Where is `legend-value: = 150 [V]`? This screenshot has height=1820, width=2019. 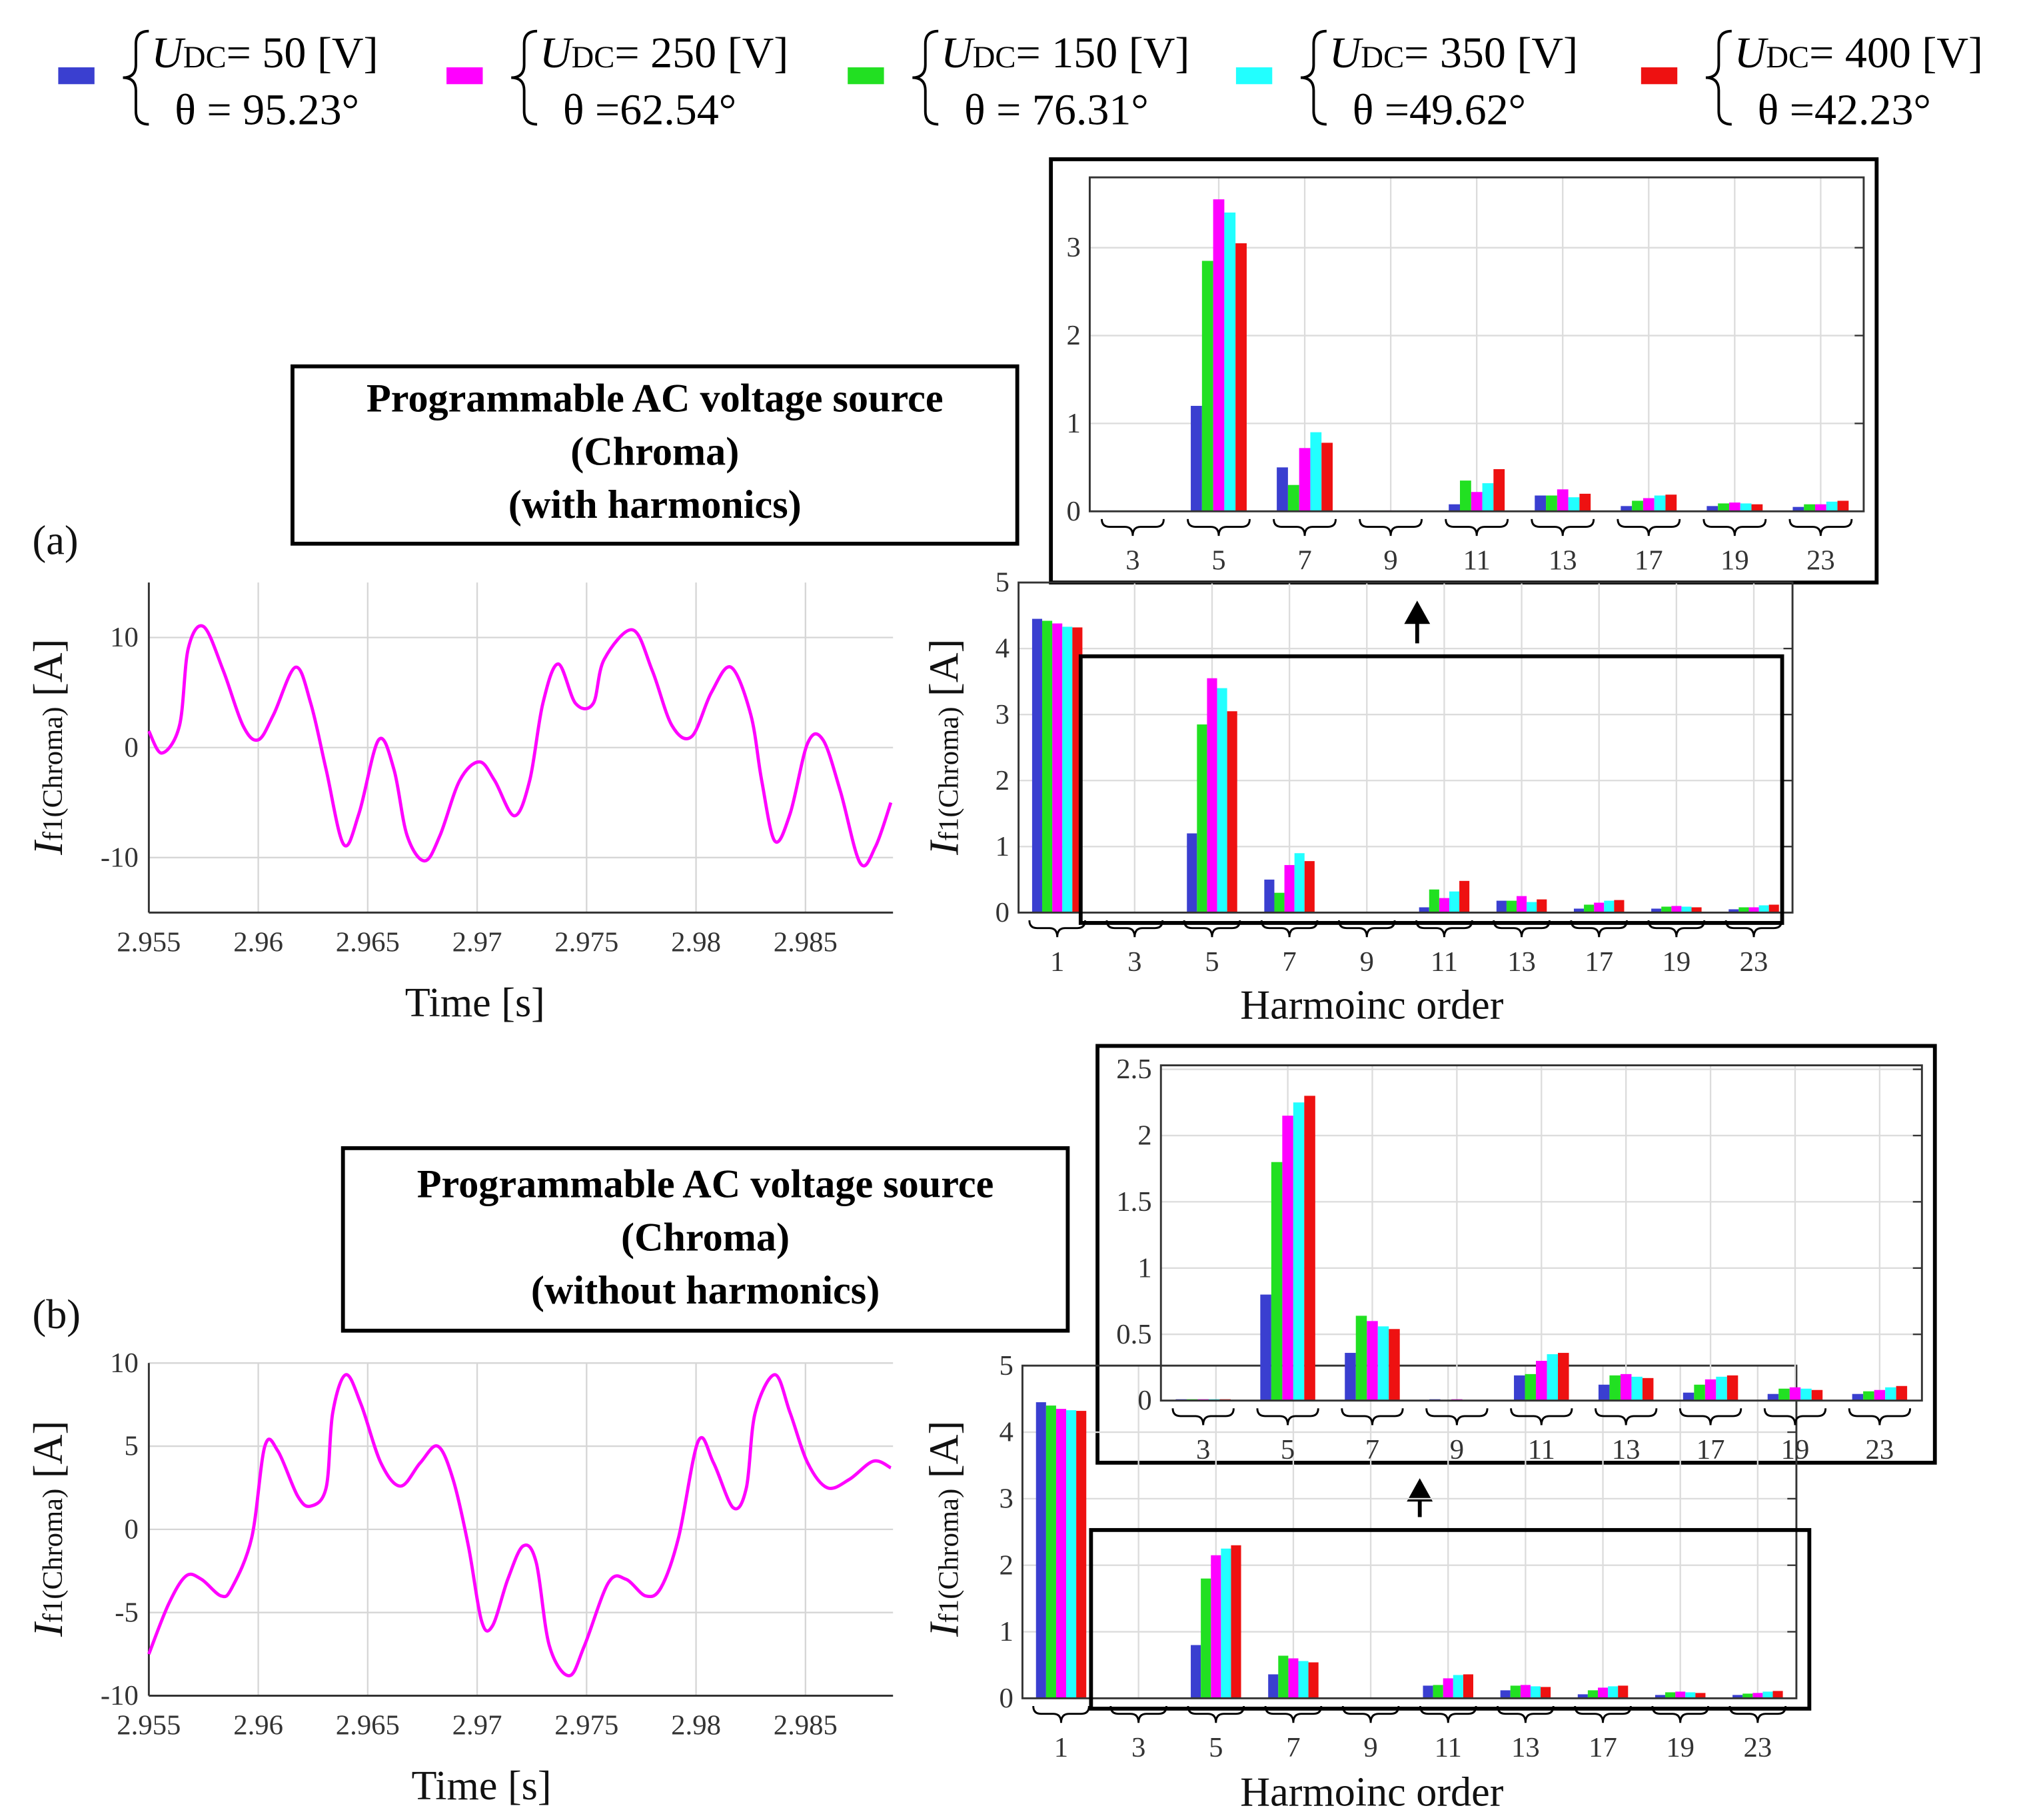 legend-value: = 150 [V] is located at coordinates (1102, 53).